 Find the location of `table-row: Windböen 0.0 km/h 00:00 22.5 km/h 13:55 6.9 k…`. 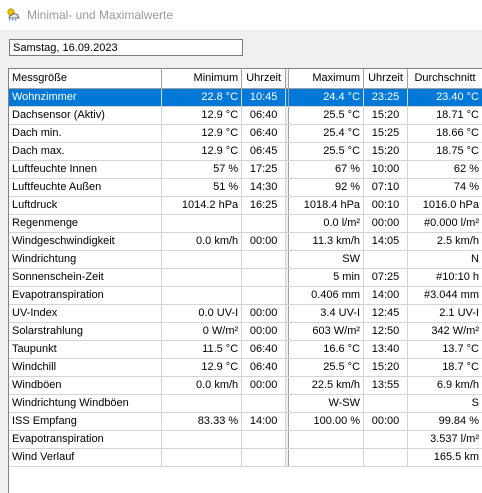

table-row: Windböen 0.0 km/h 00:00 22.5 km/h 13:55 6.9 k… is located at coordinates (245, 385).